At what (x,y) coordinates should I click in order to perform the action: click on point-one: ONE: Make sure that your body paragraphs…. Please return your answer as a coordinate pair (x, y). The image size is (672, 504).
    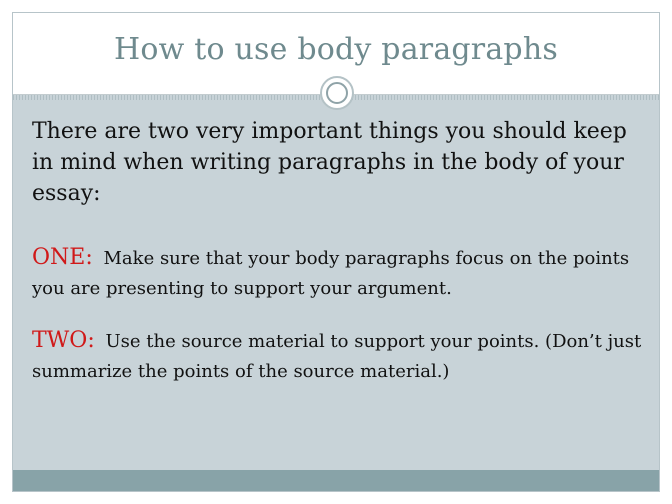
    Looking at the image, I should click on (338, 273).